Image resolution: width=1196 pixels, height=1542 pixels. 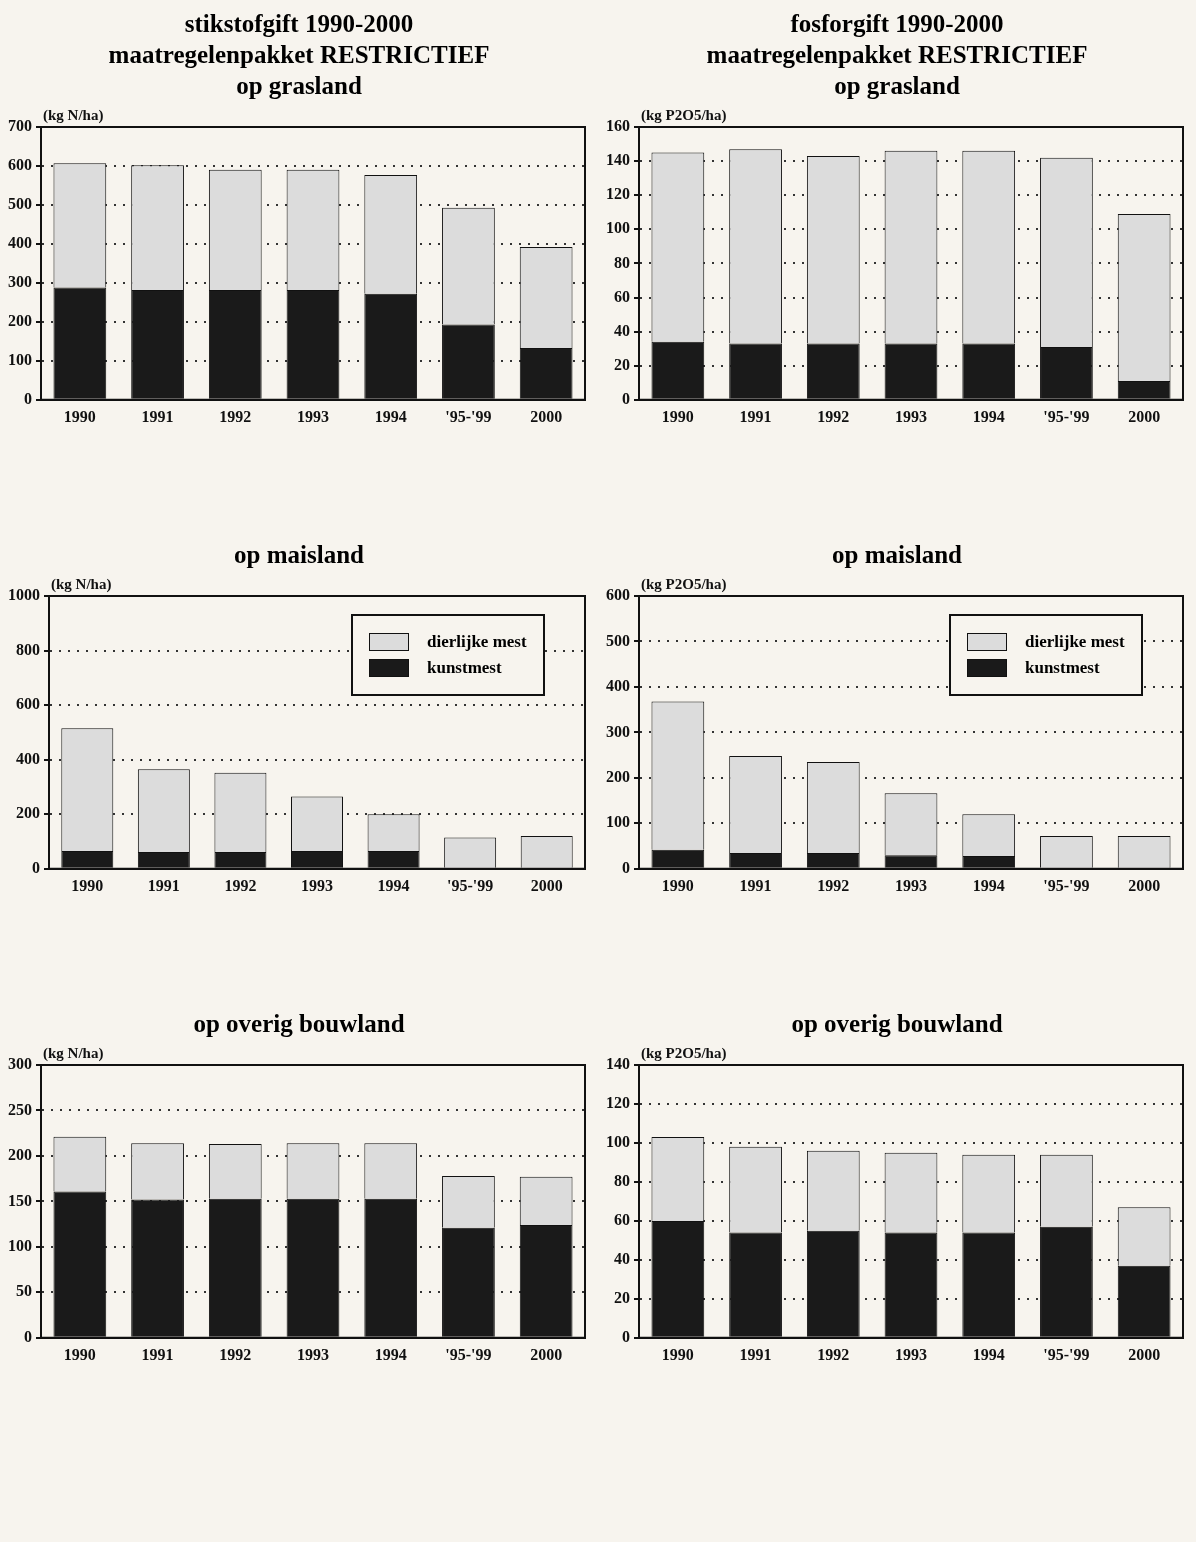 What do you see at coordinates (897, 55) in the screenshot?
I see `chart-title: fosforgift 1990-2000 maatregelenpakket RESTRICTIEF op grasland` at bounding box center [897, 55].